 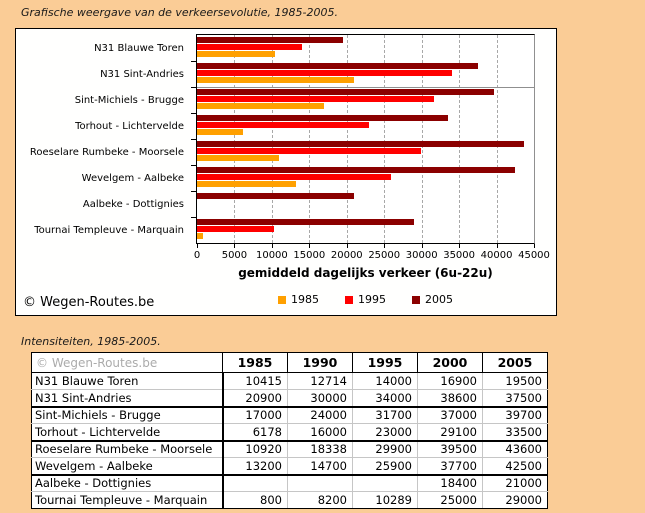 I want to click on table-cell: 21000, so click(x=515, y=483).